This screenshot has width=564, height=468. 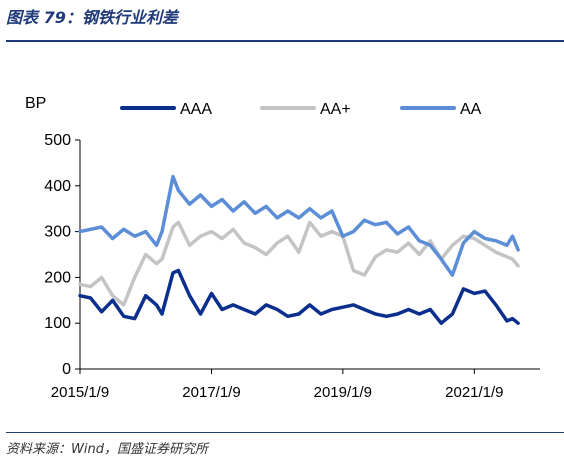 I want to click on legend-label-aa: AA, so click(x=471, y=109).